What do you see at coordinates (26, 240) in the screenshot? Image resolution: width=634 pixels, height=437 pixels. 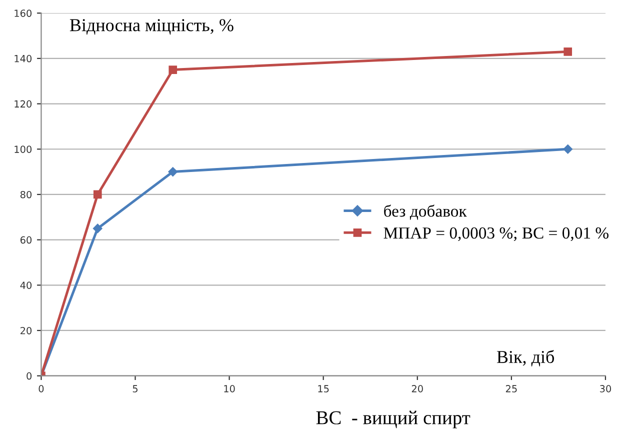 I see `y-tick-label: 60` at bounding box center [26, 240].